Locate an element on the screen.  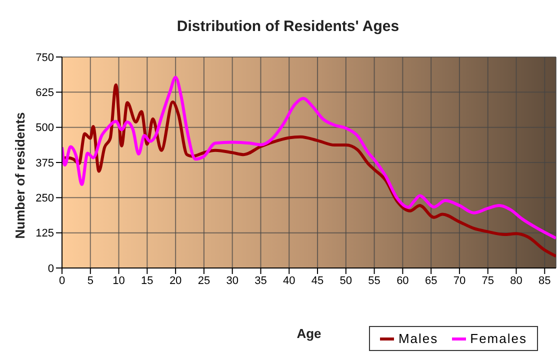
x-tick-label: 25 is located at coordinates (204, 280).